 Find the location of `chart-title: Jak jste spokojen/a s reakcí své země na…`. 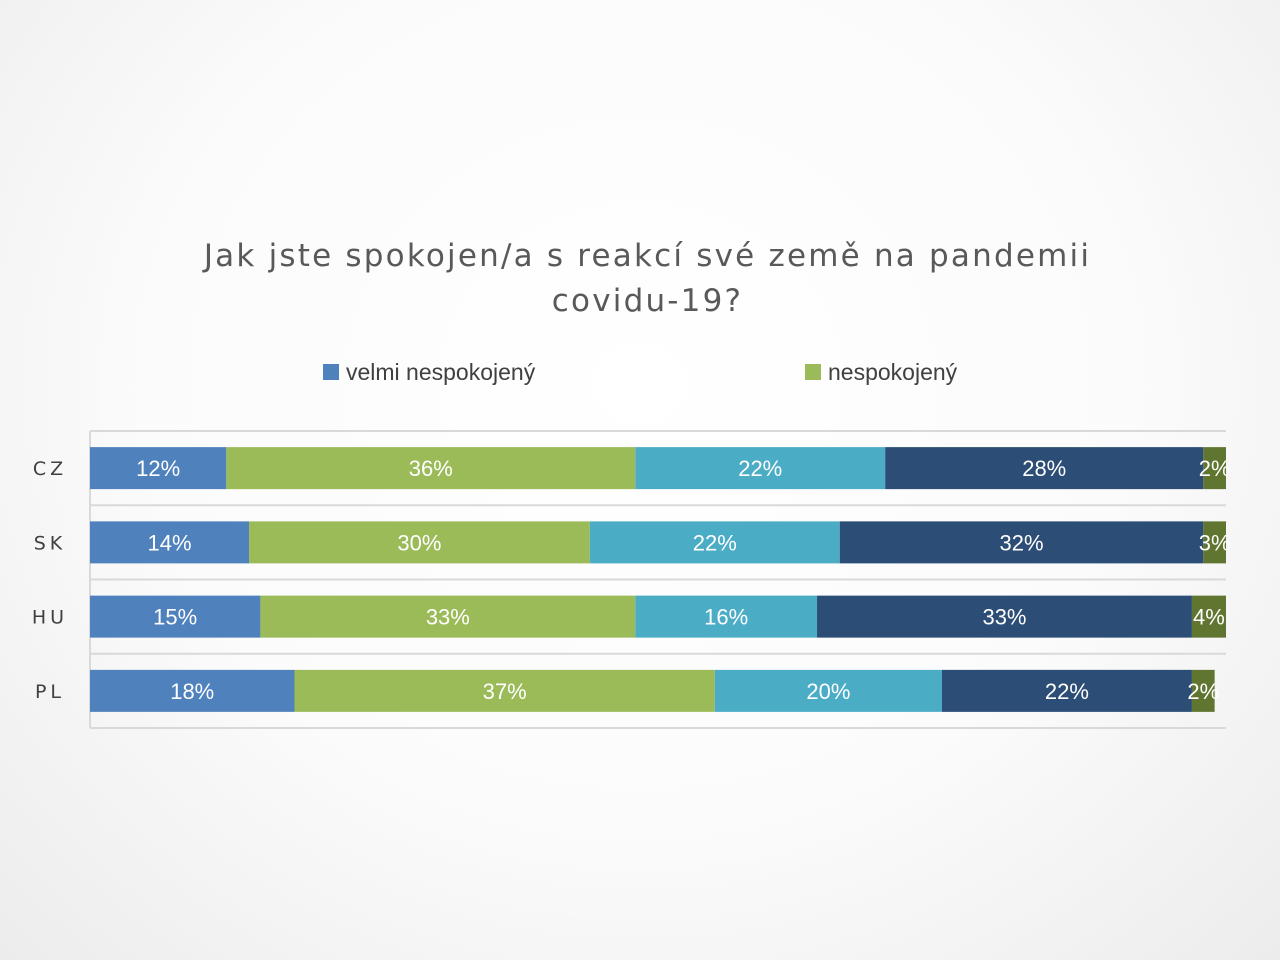

chart-title: Jak jste spokojen/a s reakcí své země na… is located at coordinates (647, 278).